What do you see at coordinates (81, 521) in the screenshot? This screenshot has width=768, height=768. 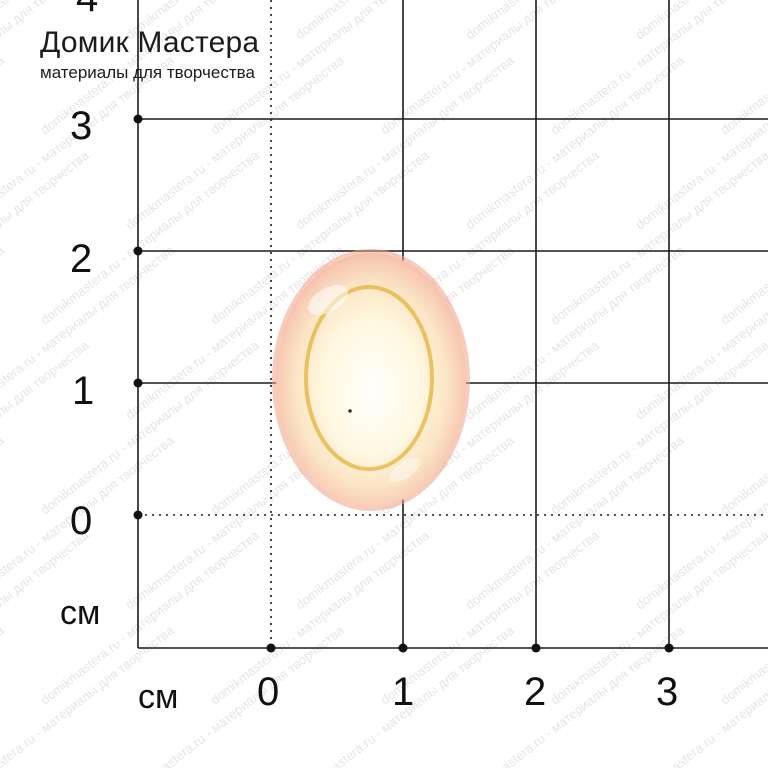 I see `y-tick-label: 0` at bounding box center [81, 521].